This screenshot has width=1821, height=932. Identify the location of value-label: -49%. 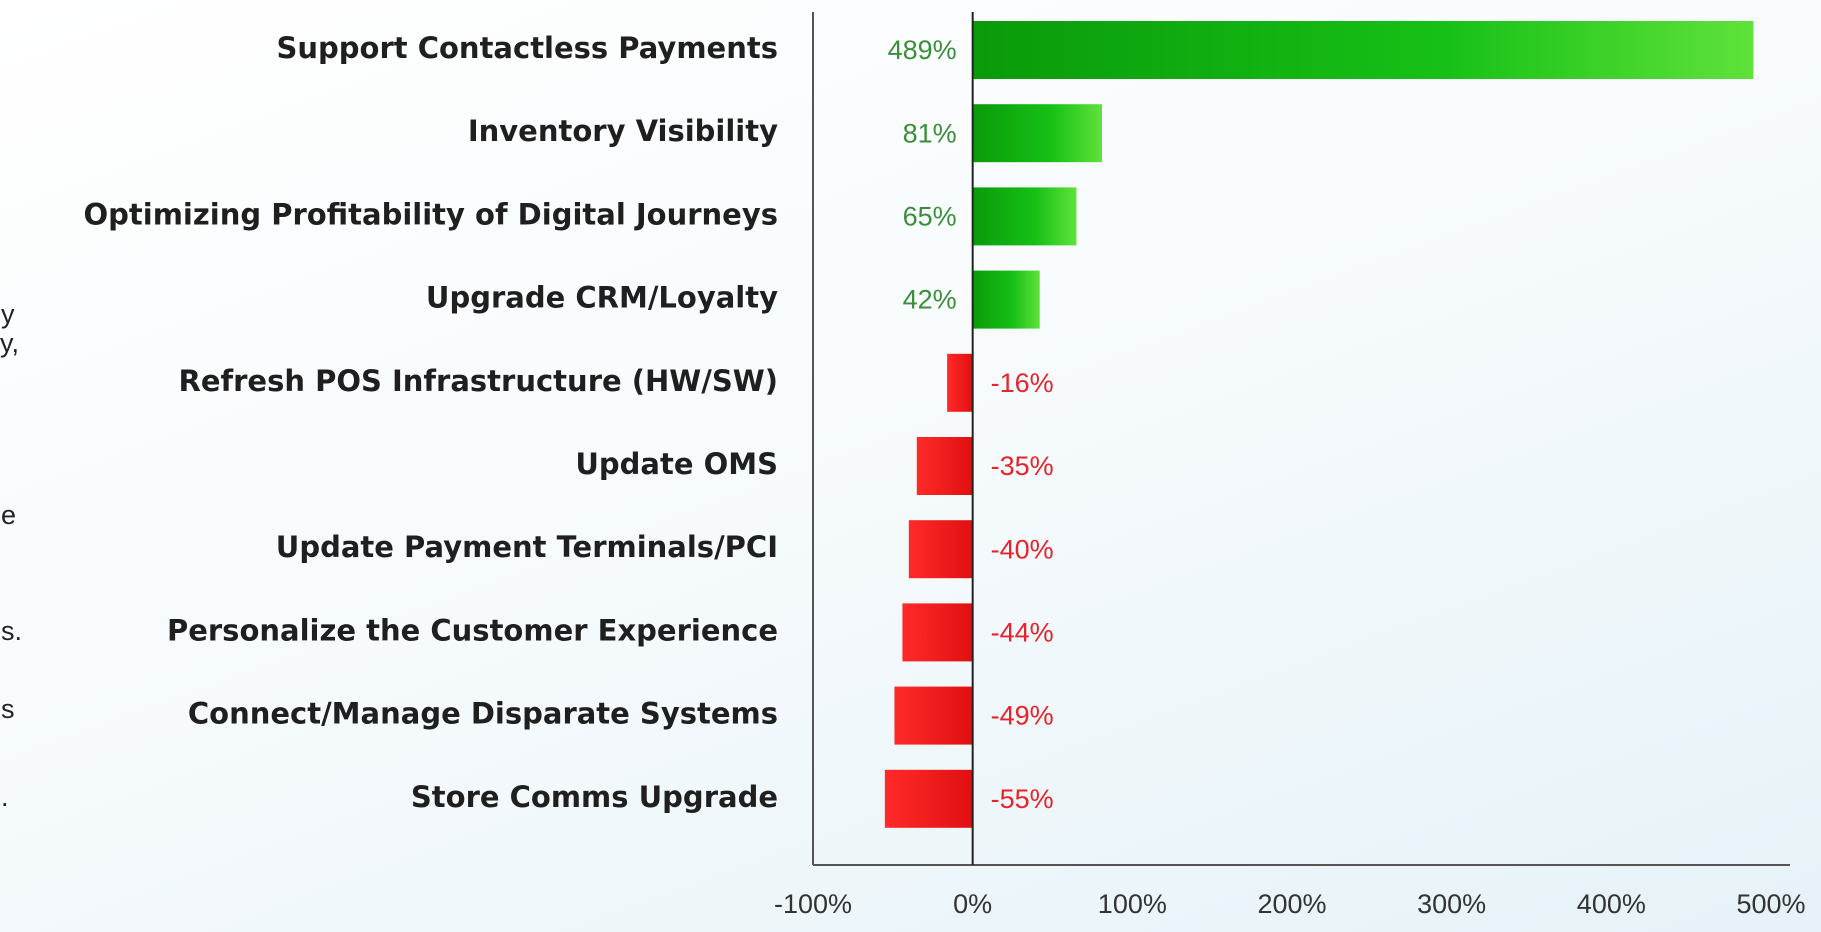
(1022, 716).